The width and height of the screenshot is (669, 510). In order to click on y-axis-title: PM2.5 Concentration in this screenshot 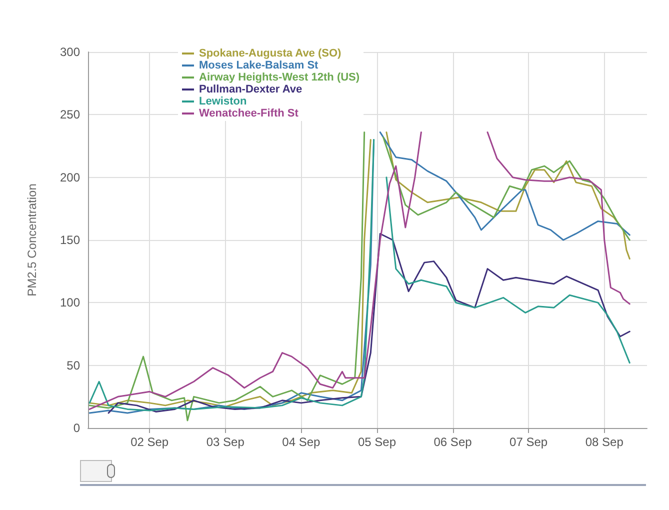, I will do `click(32, 240)`.